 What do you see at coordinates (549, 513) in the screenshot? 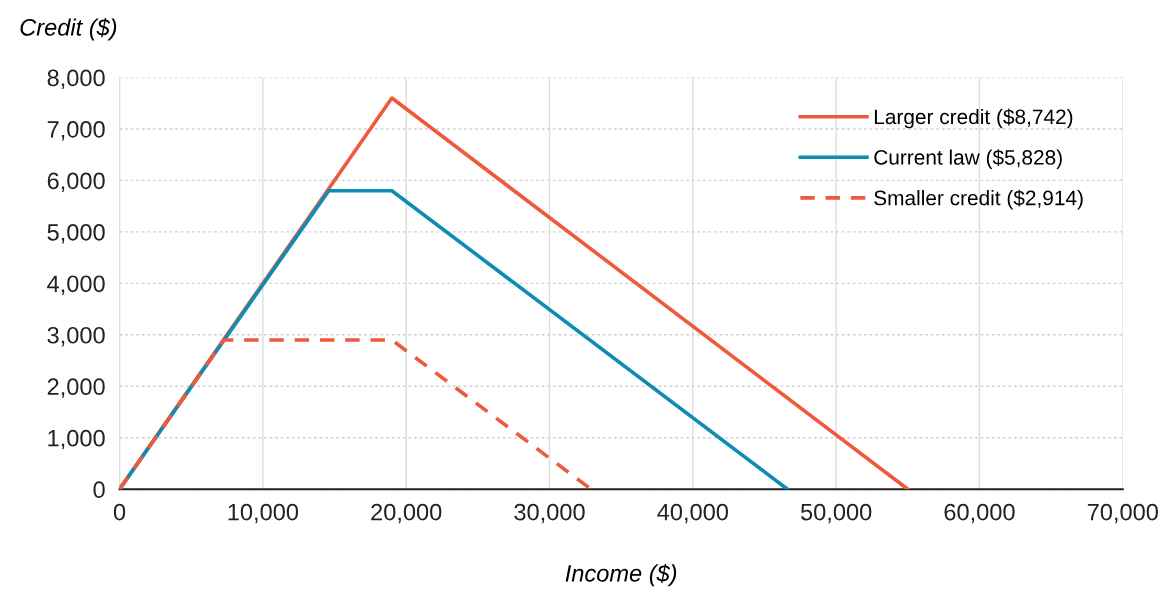
I see `x-tick-label: 30,000` at bounding box center [549, 513].